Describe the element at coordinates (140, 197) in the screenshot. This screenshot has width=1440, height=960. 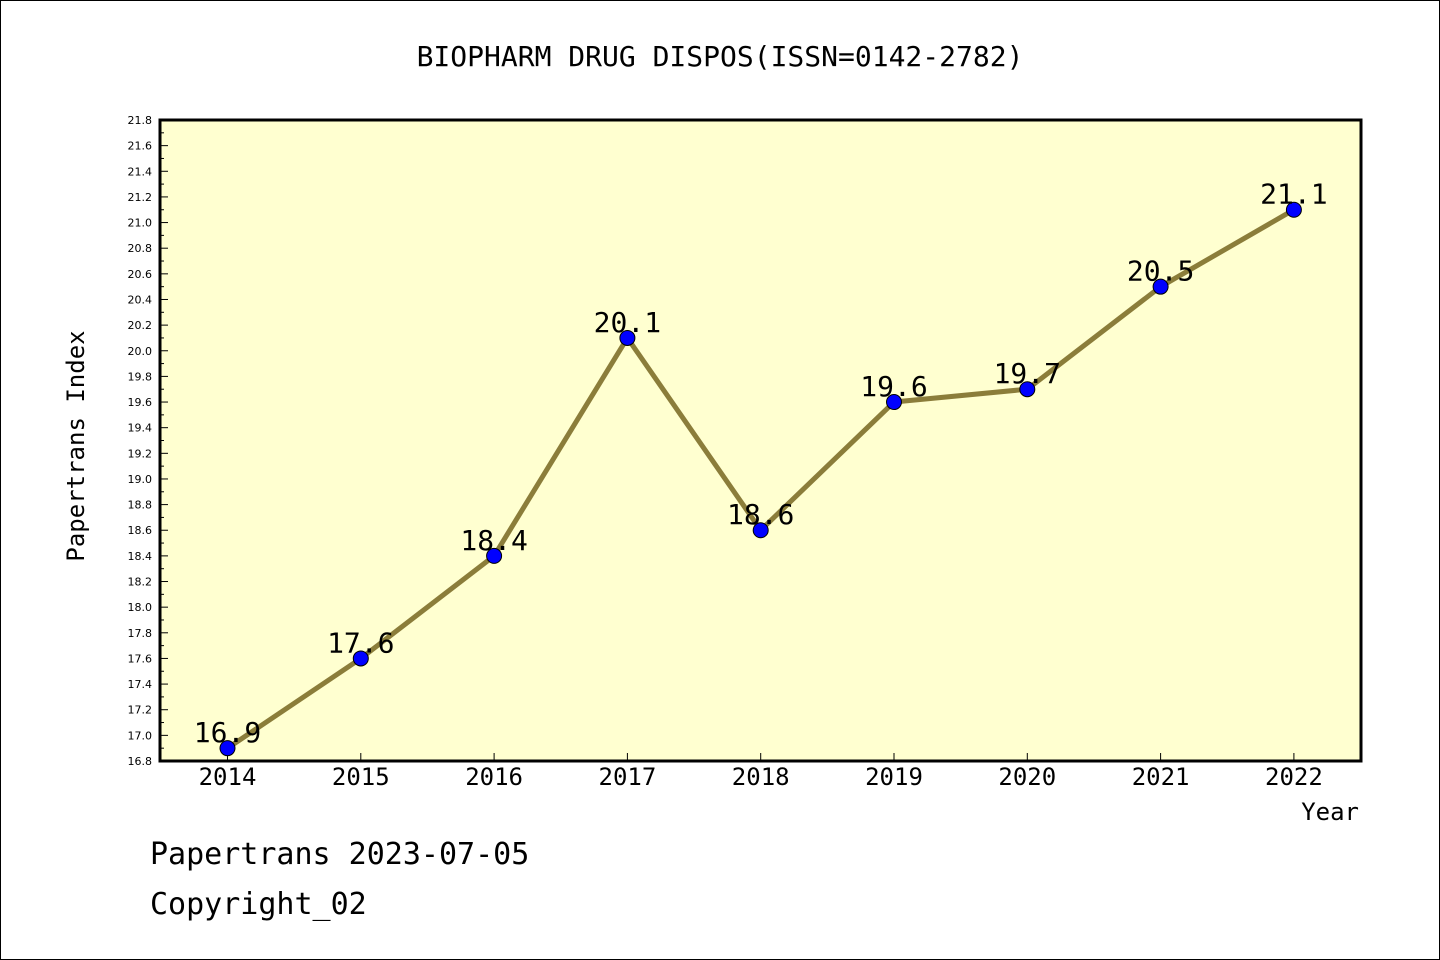
I see `y-tick-label: 21.2` at that location.